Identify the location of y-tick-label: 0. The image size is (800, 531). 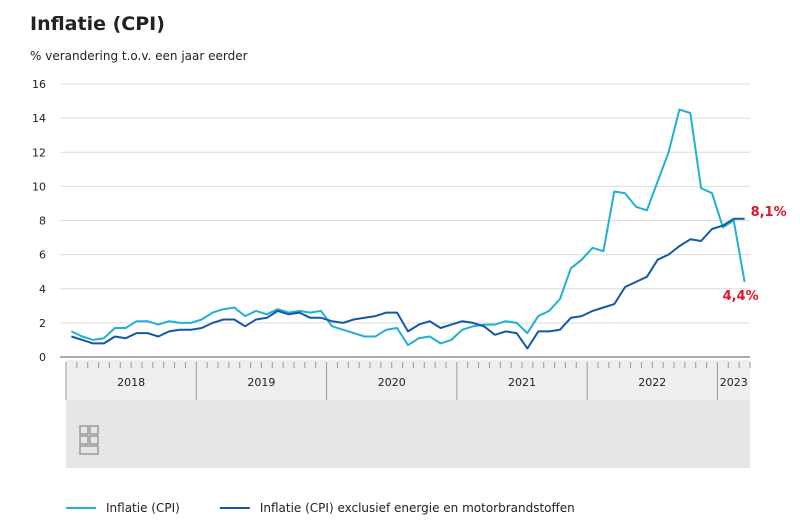
(42, 357).